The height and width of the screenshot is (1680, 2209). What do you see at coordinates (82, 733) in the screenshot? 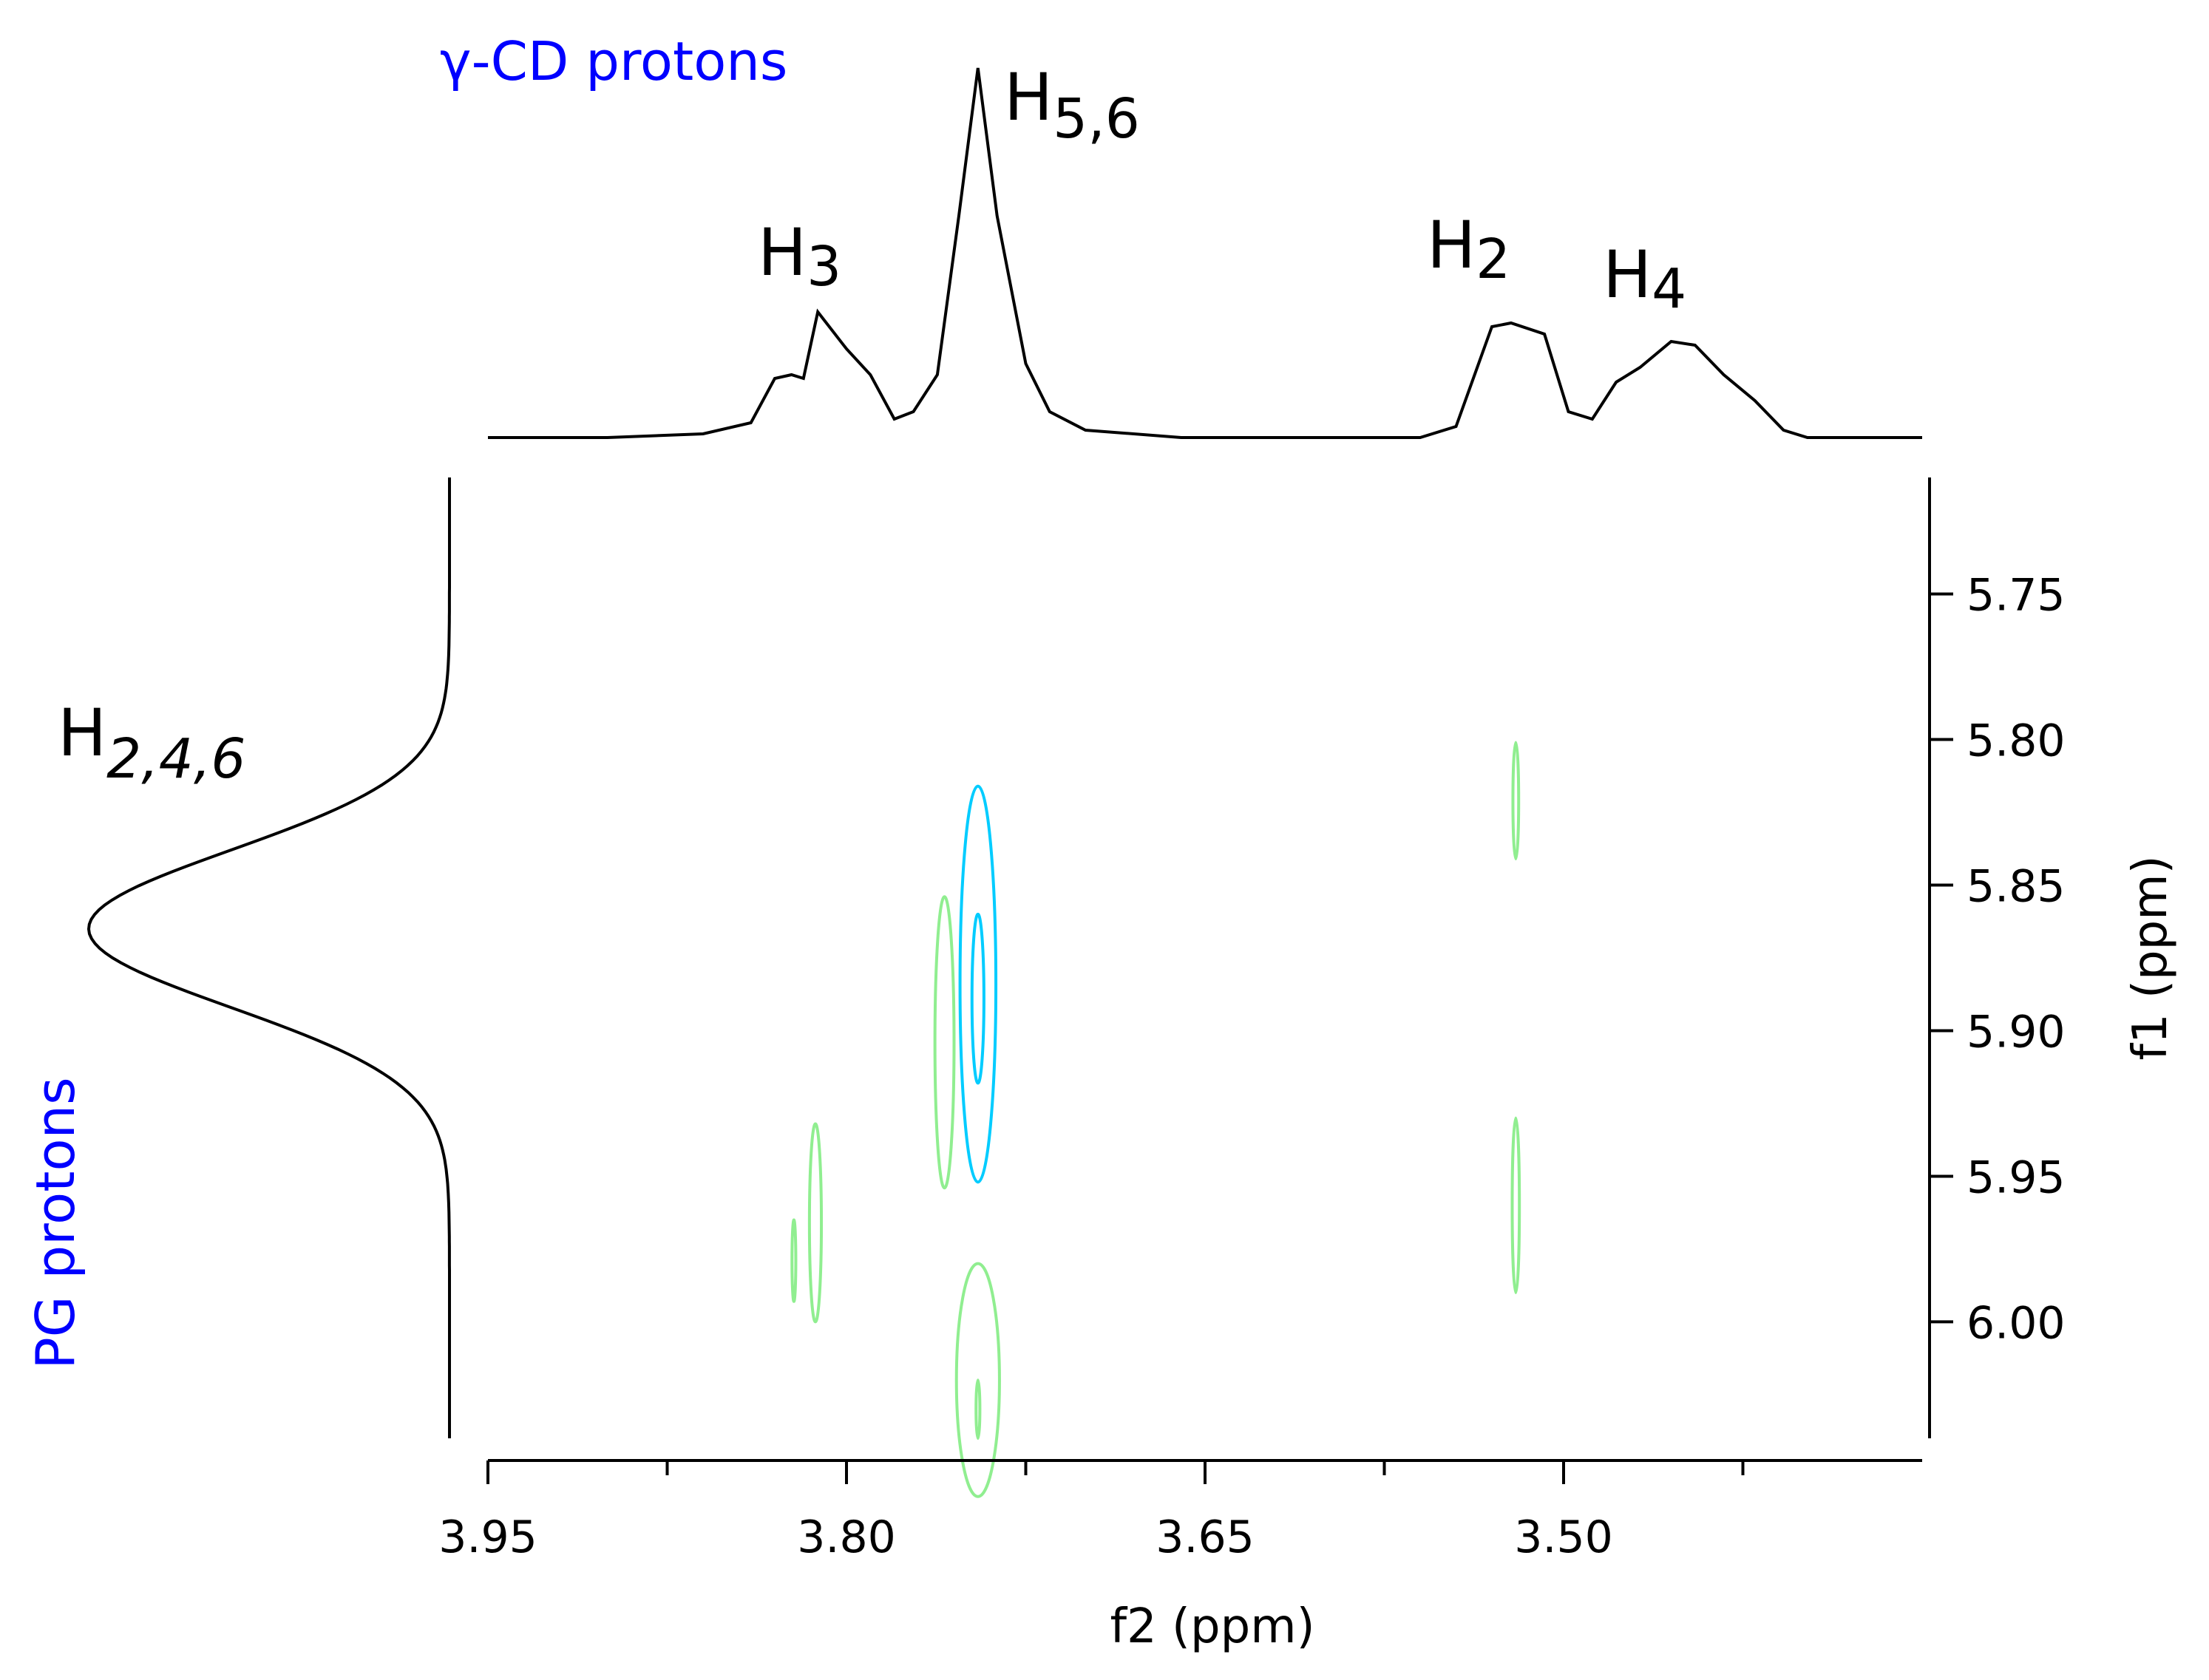
I see `peak-label-h246-main: H` at bounding box center [82, 733].